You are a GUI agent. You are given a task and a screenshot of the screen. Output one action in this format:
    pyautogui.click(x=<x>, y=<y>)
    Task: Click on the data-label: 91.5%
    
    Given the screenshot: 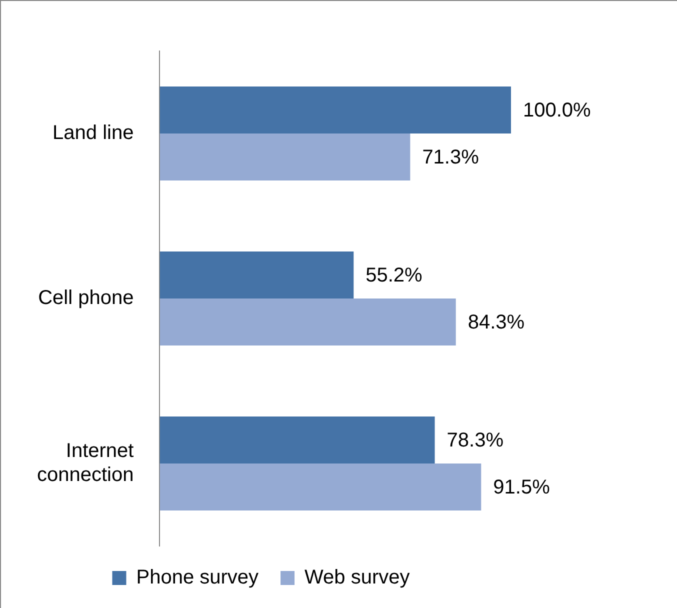 What is the action you would take?
    pyautogui.click(x=521, y=487)
    